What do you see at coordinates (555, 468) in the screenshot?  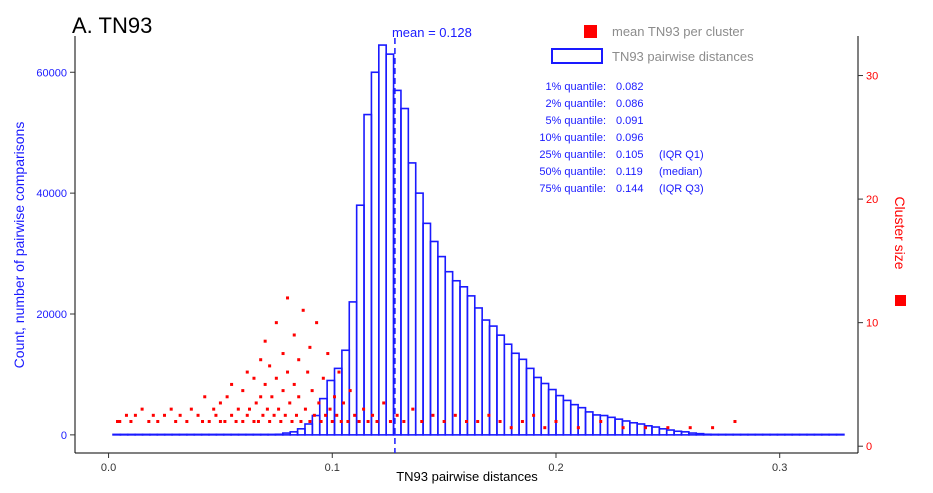 I see `x-tick-label: 0.2` at bounding box center [555, 468].